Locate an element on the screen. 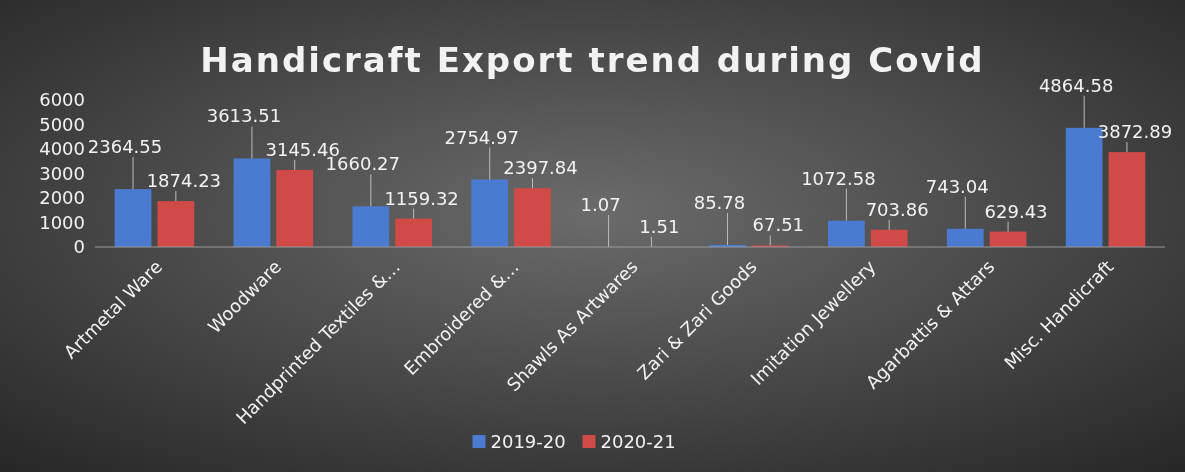  y-tick-label: 2000 is located at coordinates (62, 198).